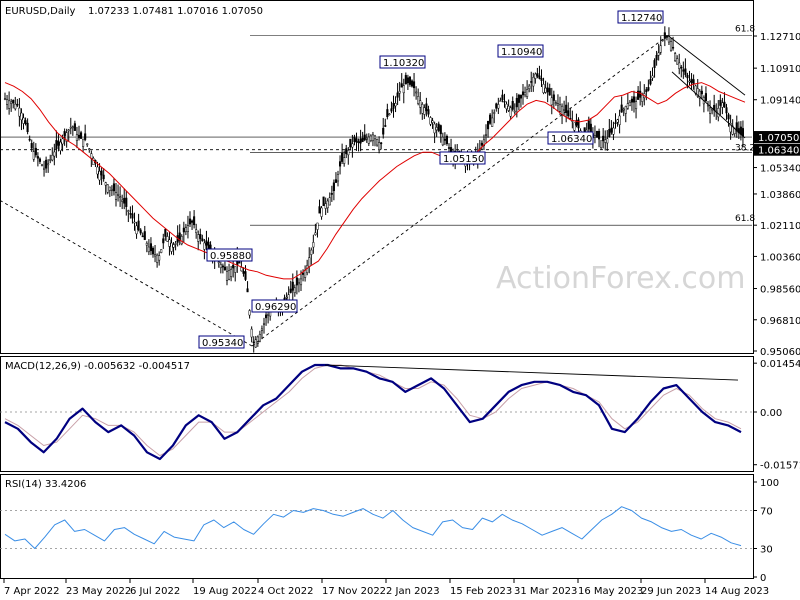  I want to click on level-label-text: 1.10320, so click(403, 63).